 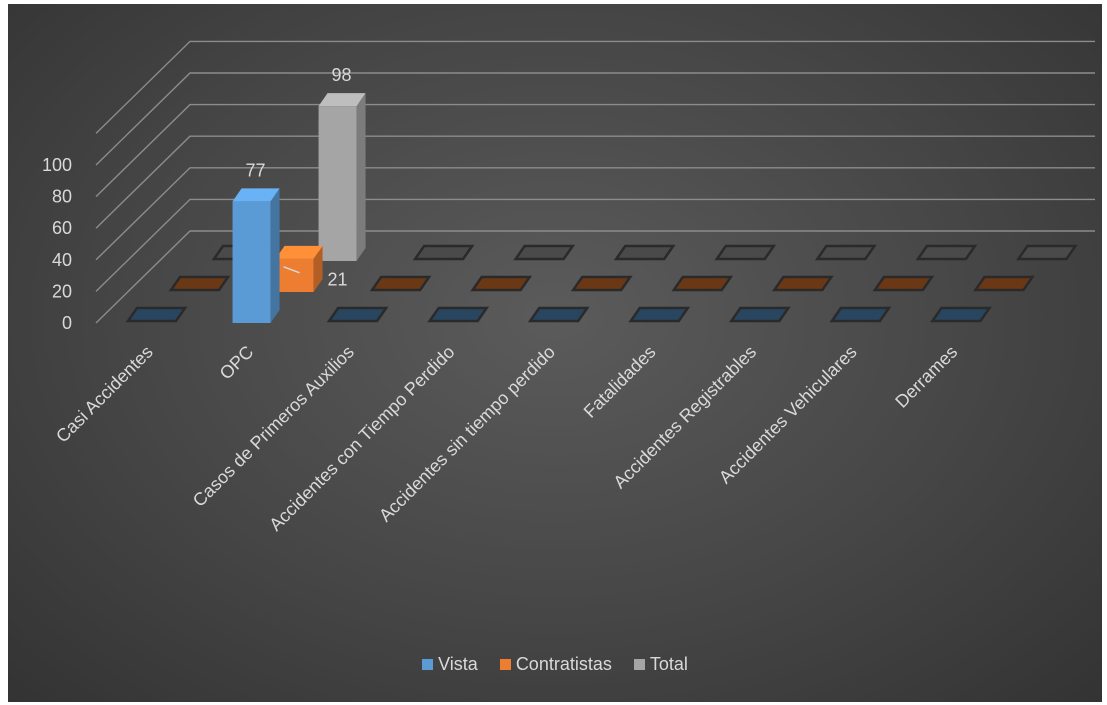 I want to click on series-vista, so click(x=558, y=255).